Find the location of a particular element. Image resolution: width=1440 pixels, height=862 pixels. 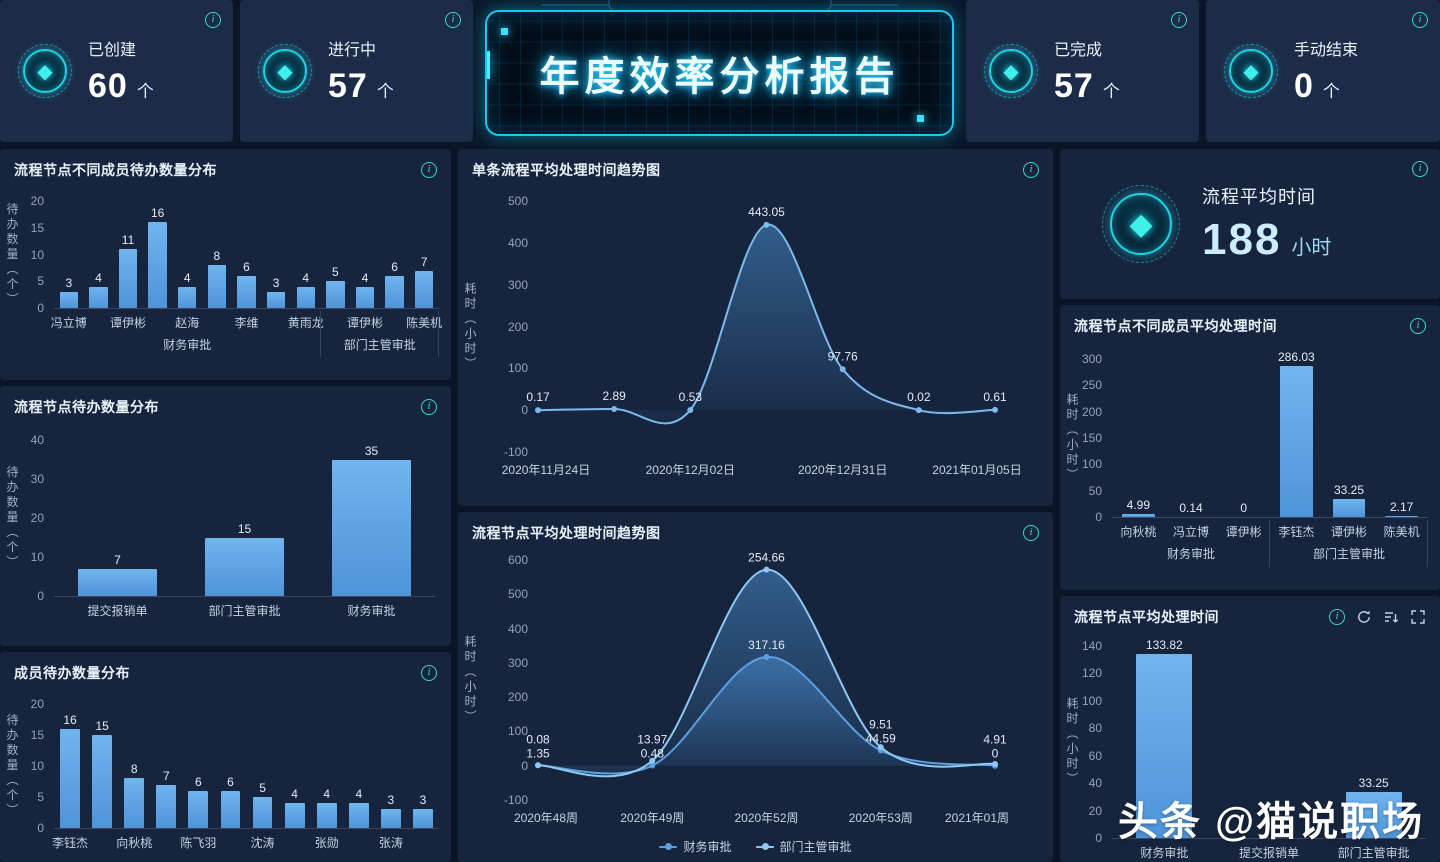

y-tick: 140 is located at coordinates (1091, 646).